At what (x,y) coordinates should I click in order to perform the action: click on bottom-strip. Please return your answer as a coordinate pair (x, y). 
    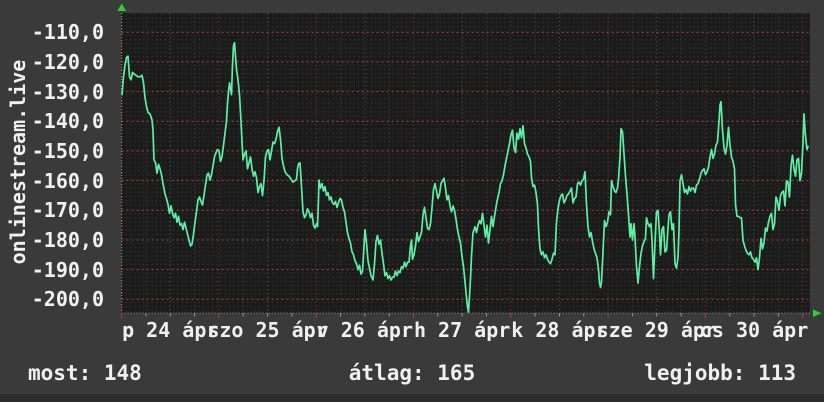
    Looking at the image, I should click on (412, 398).